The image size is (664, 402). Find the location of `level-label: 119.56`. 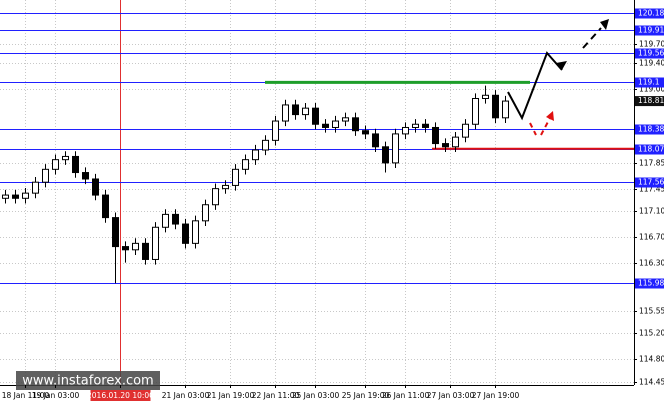

level-label: 119.56 is located at coordinates (651, 53).